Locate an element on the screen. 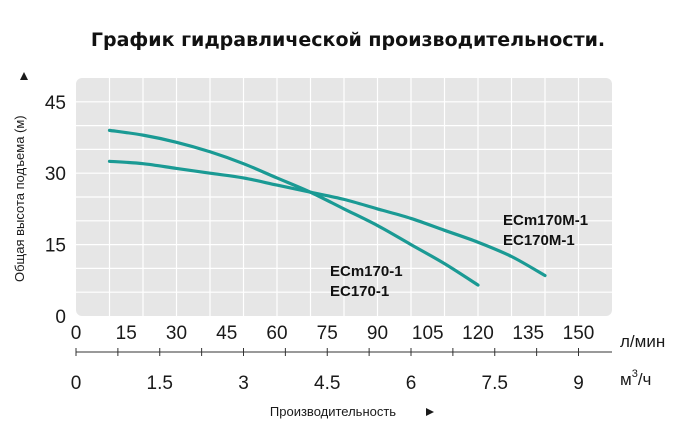 The image size is (692, 428). x-tick-label-secondary: 7.5 is located at coordinates (495, 383).